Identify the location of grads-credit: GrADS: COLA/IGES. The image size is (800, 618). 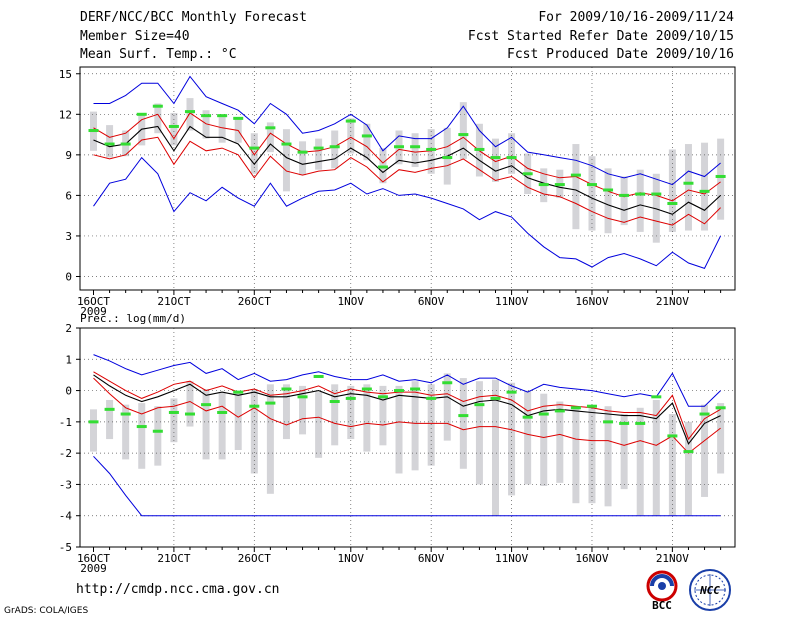
(46, 611).